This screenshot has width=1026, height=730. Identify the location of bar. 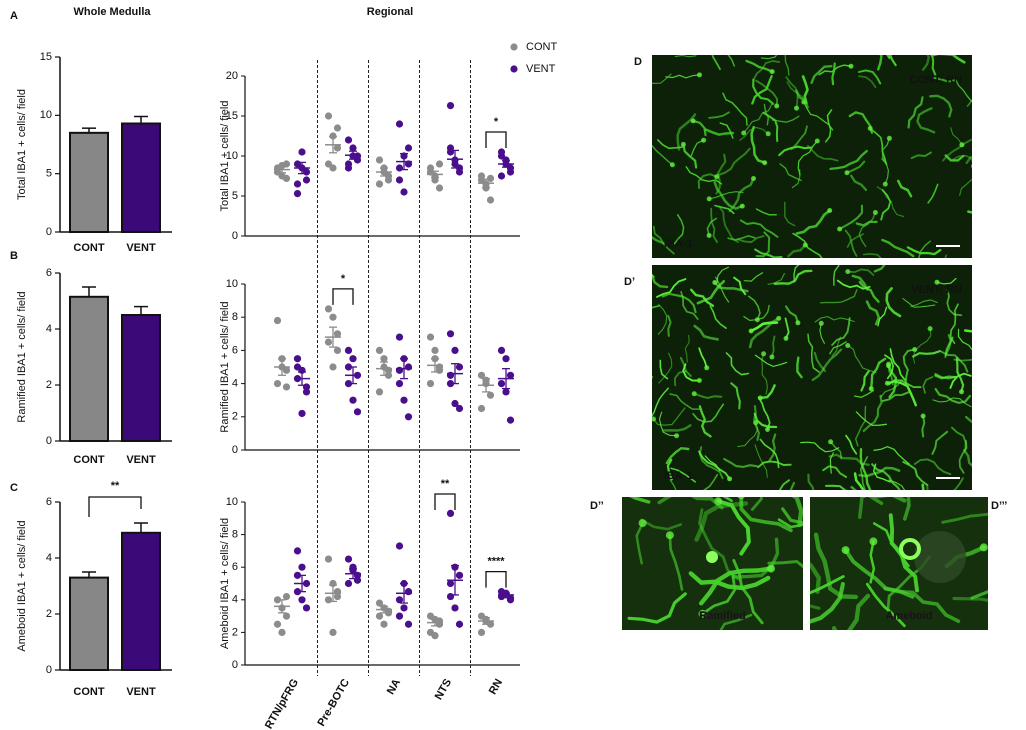
(89, 368).